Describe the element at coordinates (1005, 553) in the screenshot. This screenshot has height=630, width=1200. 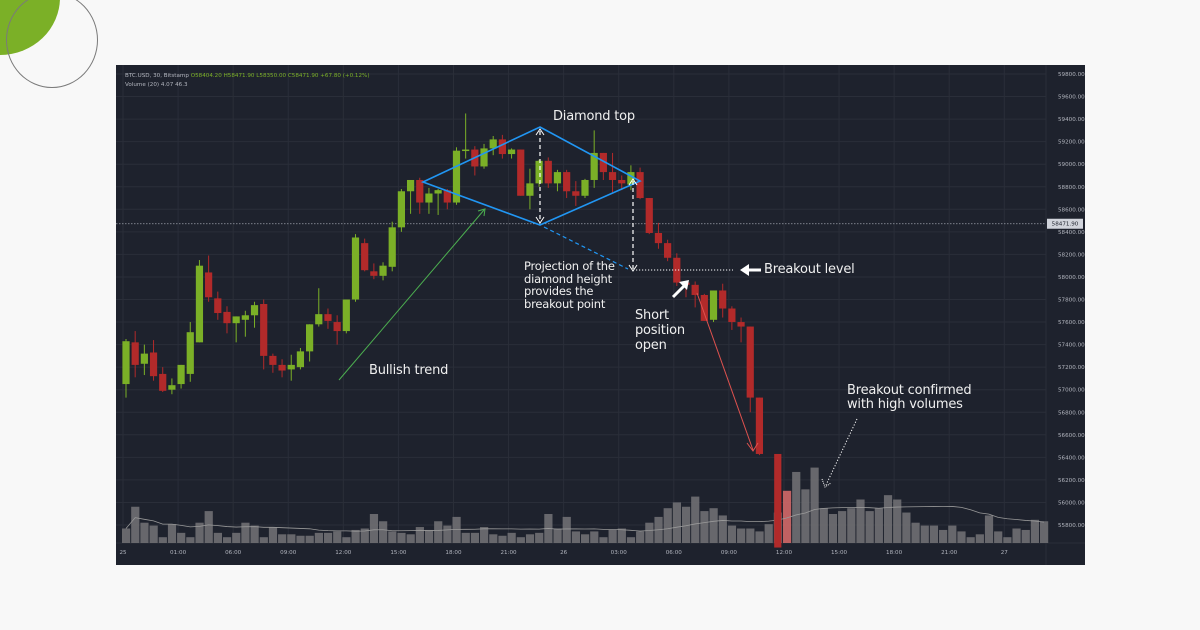
I see `x-axis-tick-label: 27` at that location.